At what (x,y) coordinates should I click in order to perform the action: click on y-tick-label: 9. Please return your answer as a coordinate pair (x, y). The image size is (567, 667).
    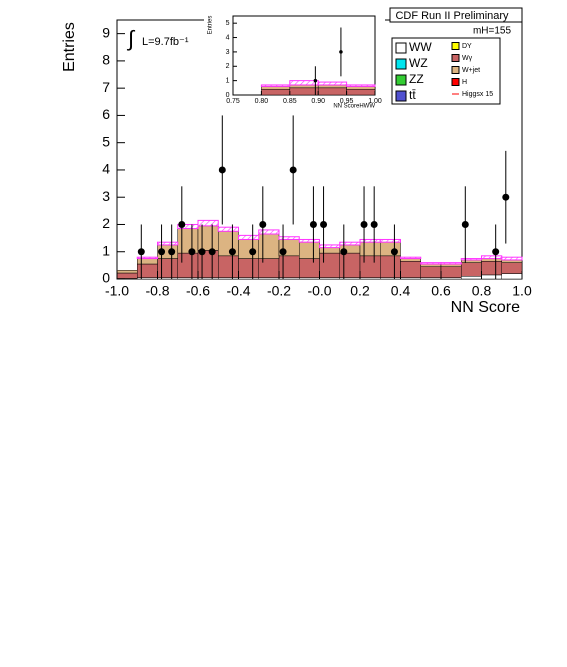
    Looking at the image, I should click on (106, 32).